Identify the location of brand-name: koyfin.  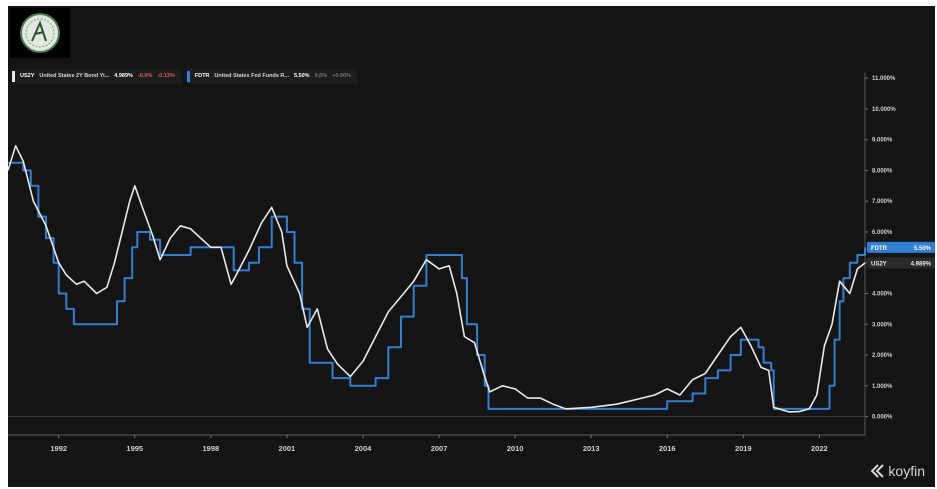
(906, 471).